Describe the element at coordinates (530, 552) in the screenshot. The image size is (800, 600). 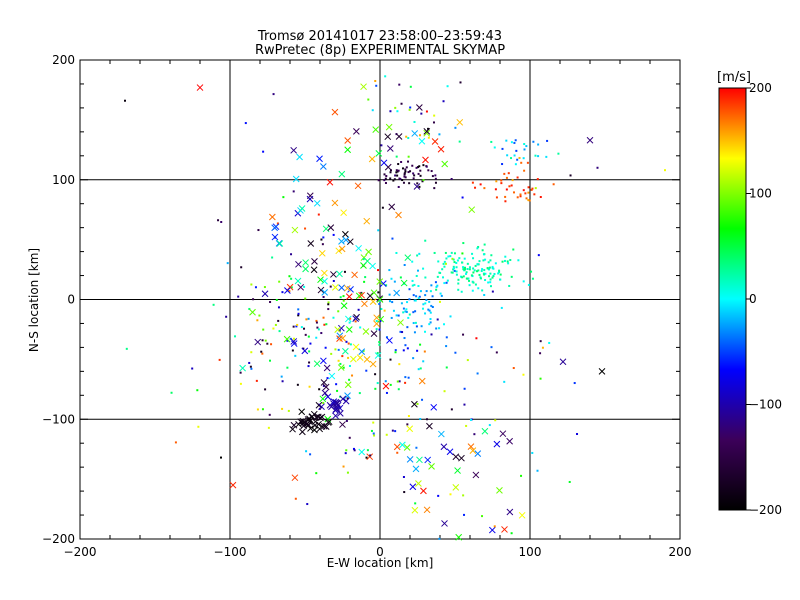
I see `x-tick-label: 100` at that location.